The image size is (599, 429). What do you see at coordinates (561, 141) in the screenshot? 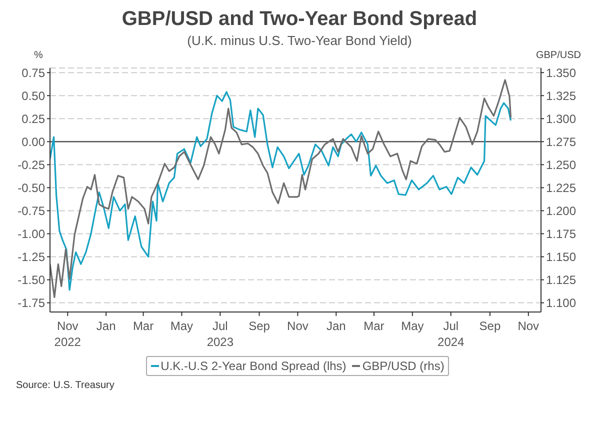
I see `y2-tick-label: 1.275` at bounding box center [561, 141].